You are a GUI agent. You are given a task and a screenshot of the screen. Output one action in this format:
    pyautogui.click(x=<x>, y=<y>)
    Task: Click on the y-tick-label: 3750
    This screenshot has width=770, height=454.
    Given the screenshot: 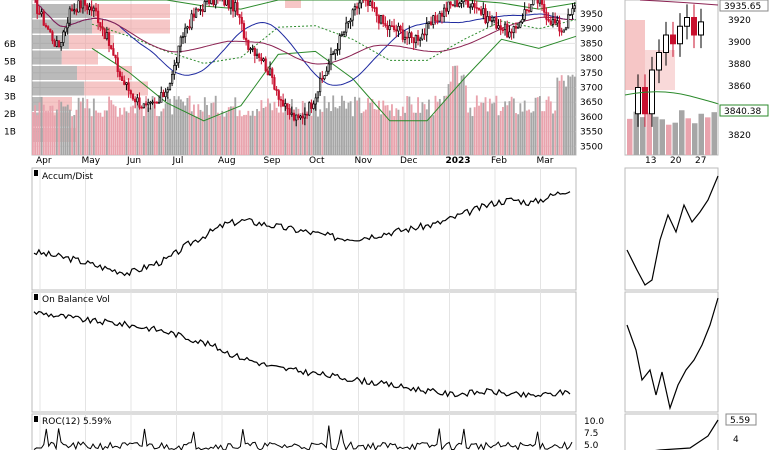 What is the action you would take?
    pyautogui.click(x=591, y=74)
    